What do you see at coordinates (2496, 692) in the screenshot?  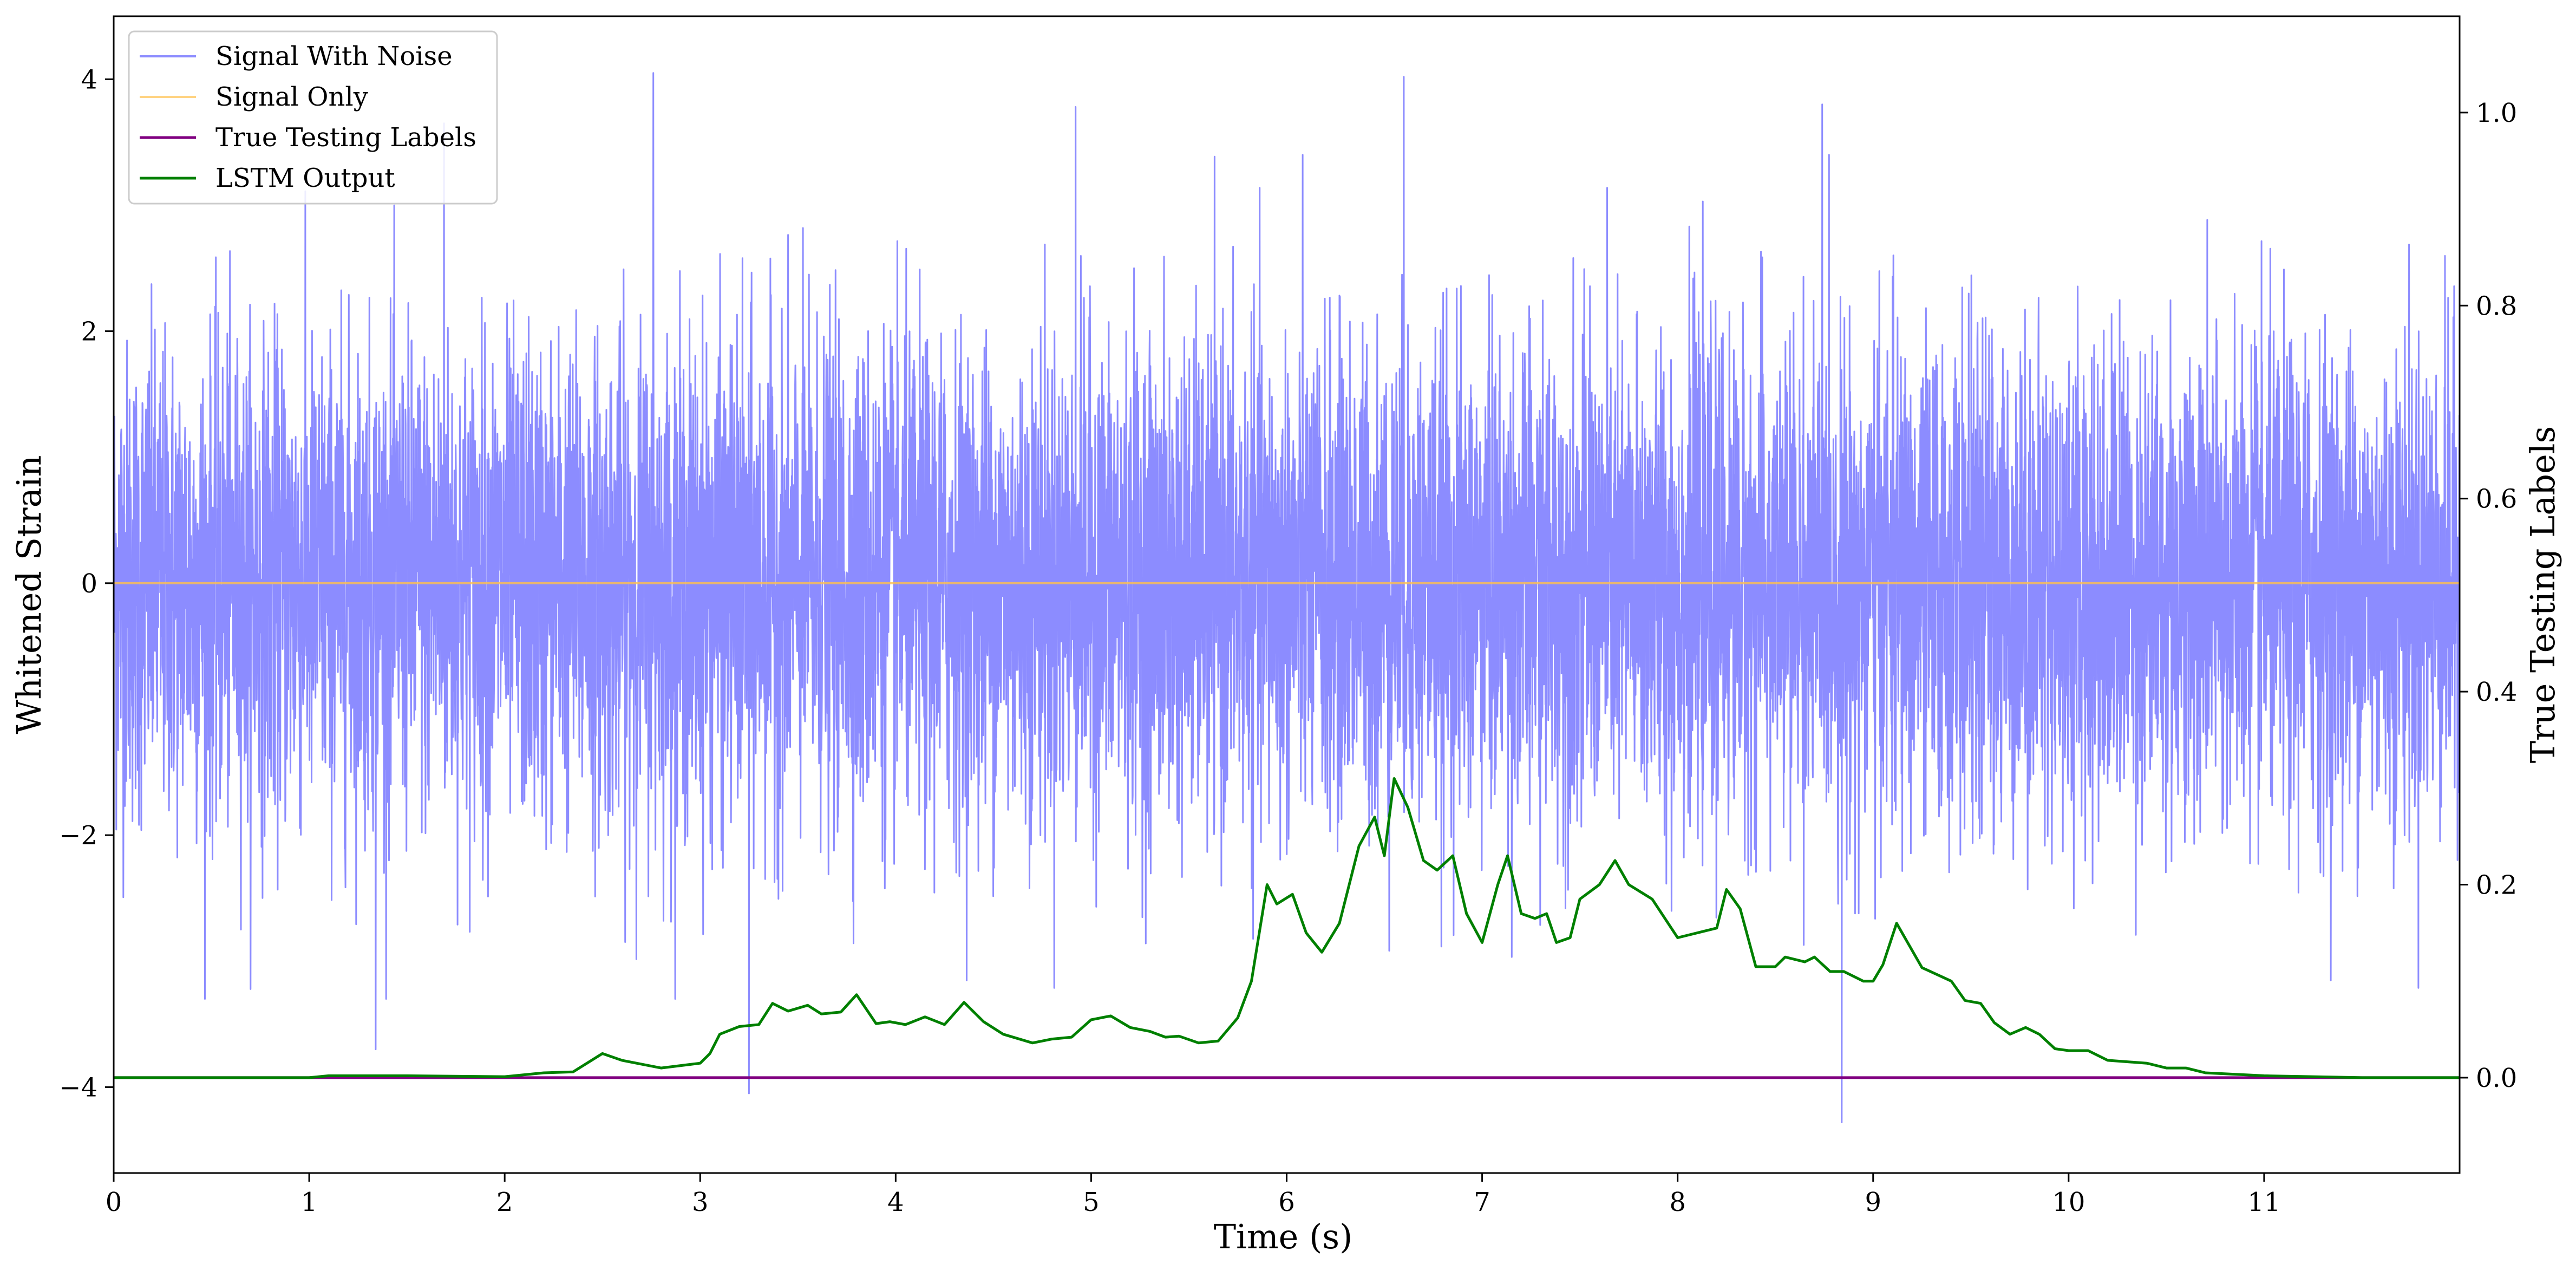 I see `y2-tick-label: 0.4` at bounding box center [2496, 692].